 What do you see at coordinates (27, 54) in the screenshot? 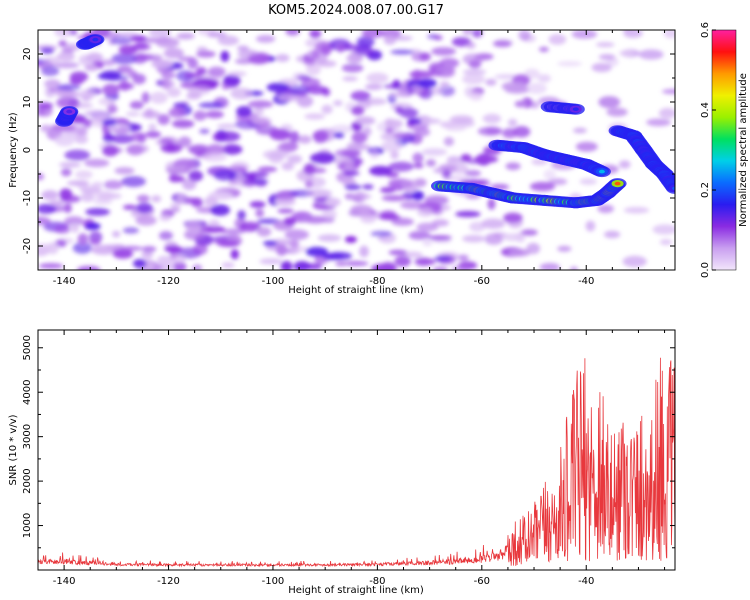
I see `spectrogram-y-tick-label: 20` at bounding box center [27, 54].